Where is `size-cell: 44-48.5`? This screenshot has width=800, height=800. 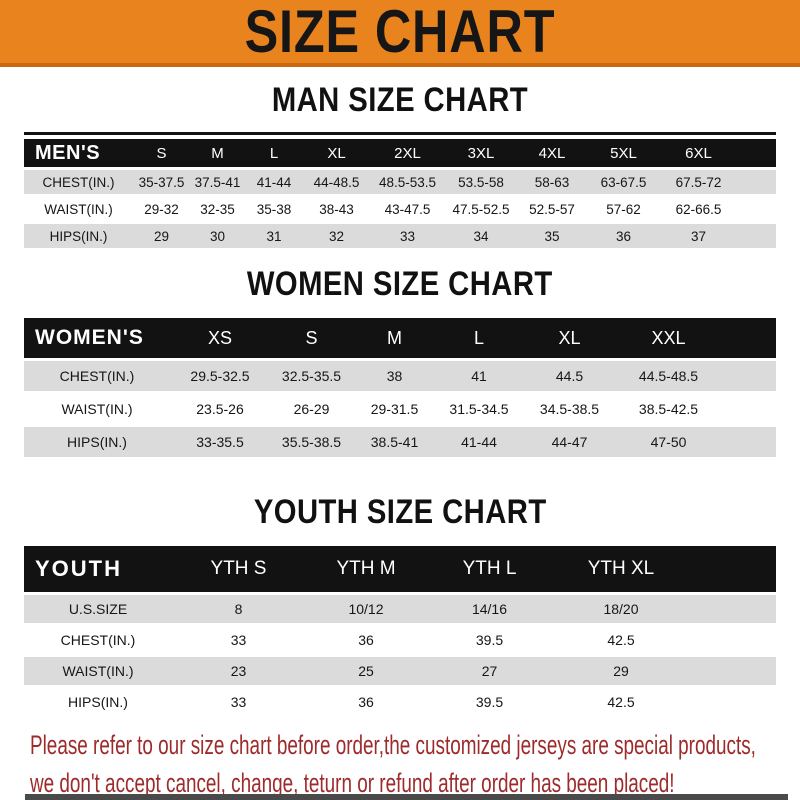
size-cell: 44-48.5 is located at coordinates (336, 182).